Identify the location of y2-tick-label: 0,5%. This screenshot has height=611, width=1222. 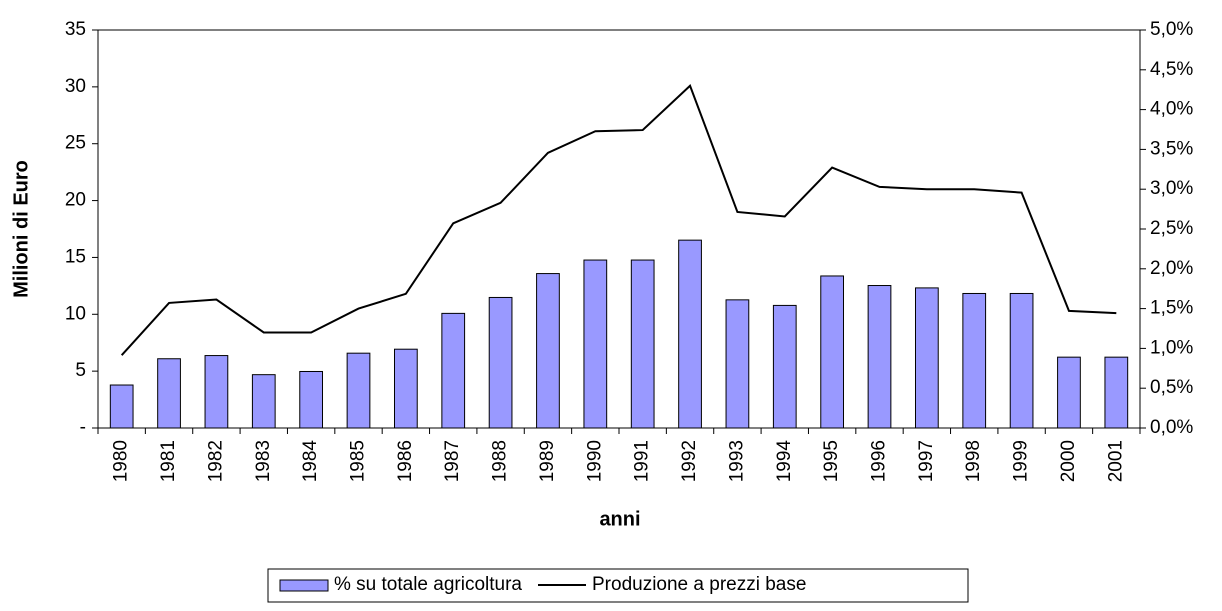
(1171, 387).